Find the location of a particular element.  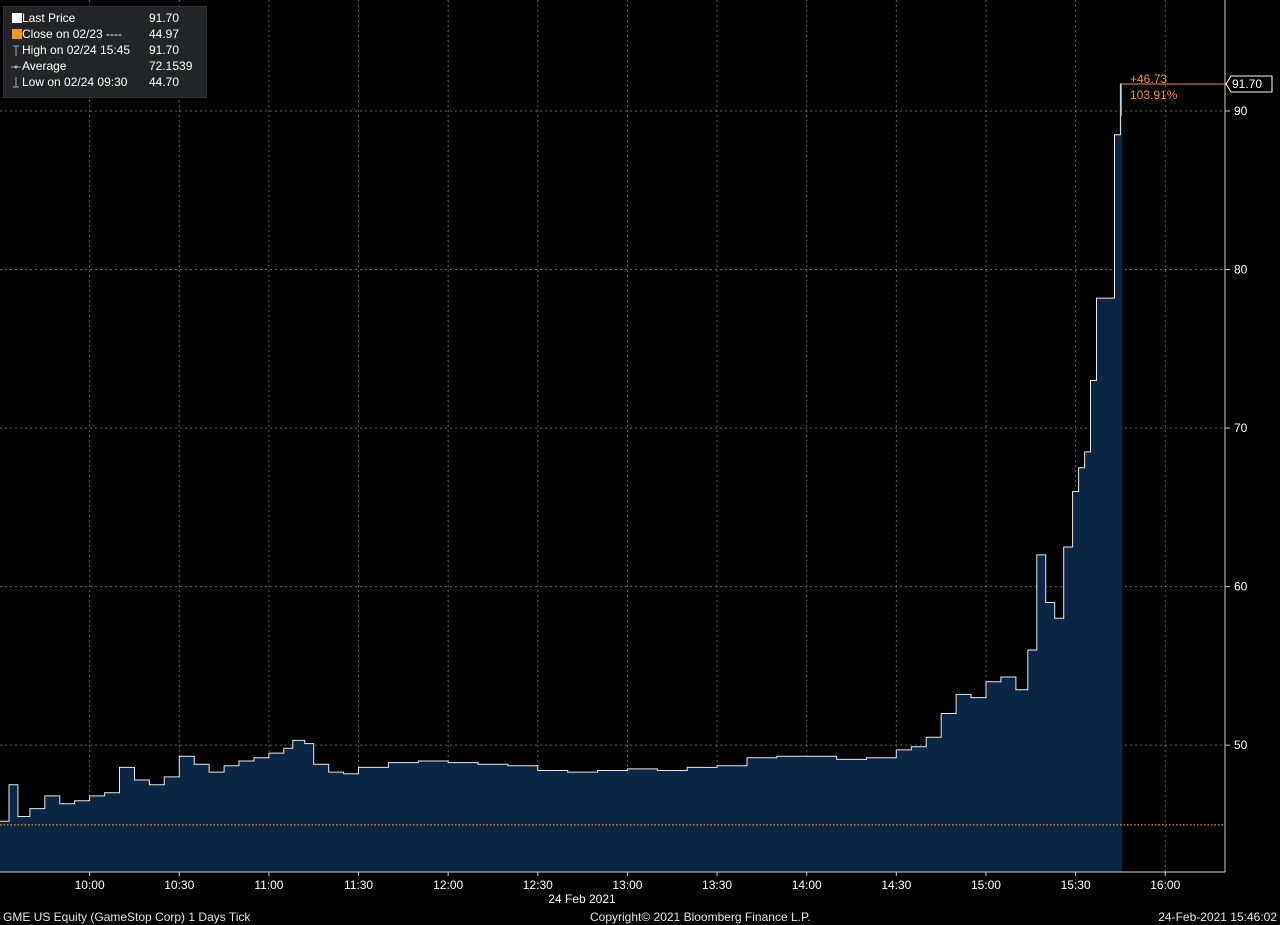

legend-label: Last Price is located at coordinates (49, 18).